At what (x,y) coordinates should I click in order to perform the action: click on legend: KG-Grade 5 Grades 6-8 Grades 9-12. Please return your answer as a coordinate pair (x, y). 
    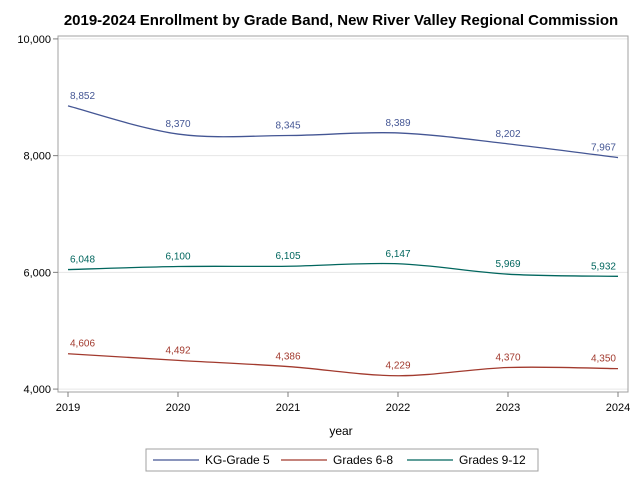
    Looking at the image, I should click on (342, 460).